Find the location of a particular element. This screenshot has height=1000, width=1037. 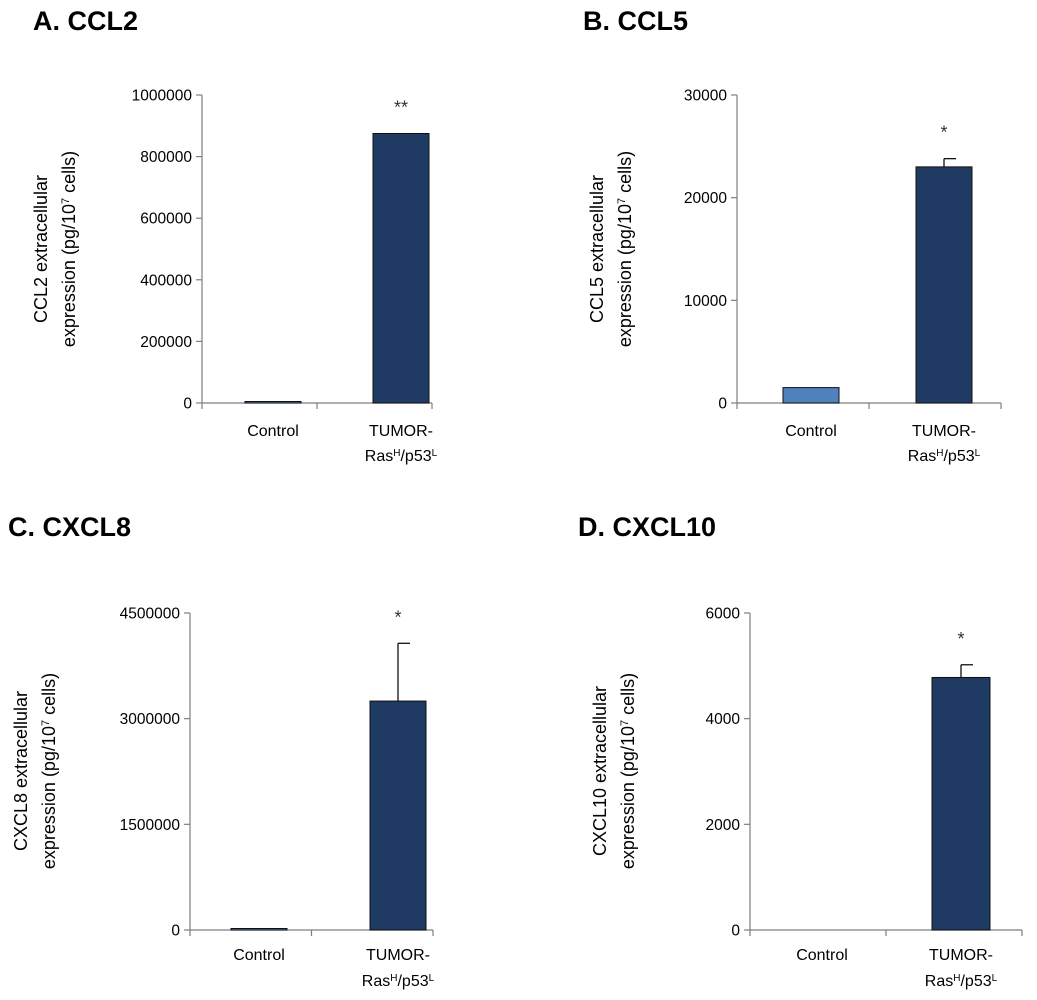

significance-marker: ** is located at coordinates (401, 108).